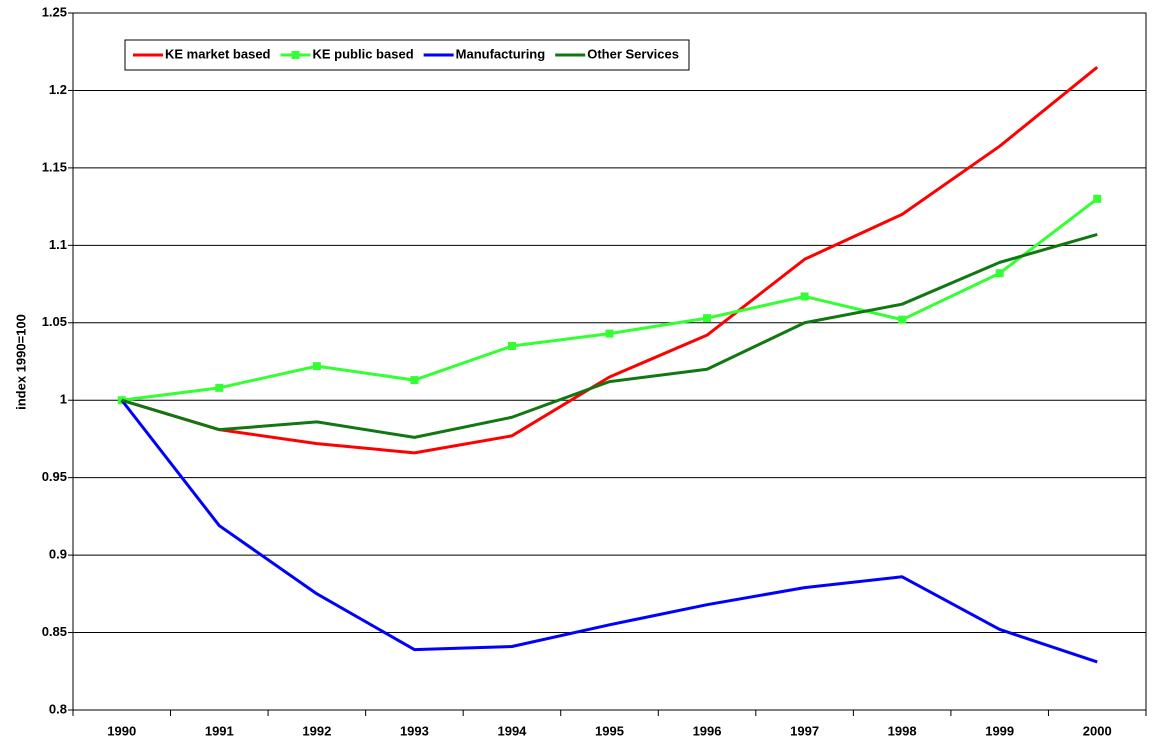 This screenshot has height=747, width=1159. Describe the element at coordinates (707, 730) in the screenshot. I see `x-tick-label: 1996` at that location.